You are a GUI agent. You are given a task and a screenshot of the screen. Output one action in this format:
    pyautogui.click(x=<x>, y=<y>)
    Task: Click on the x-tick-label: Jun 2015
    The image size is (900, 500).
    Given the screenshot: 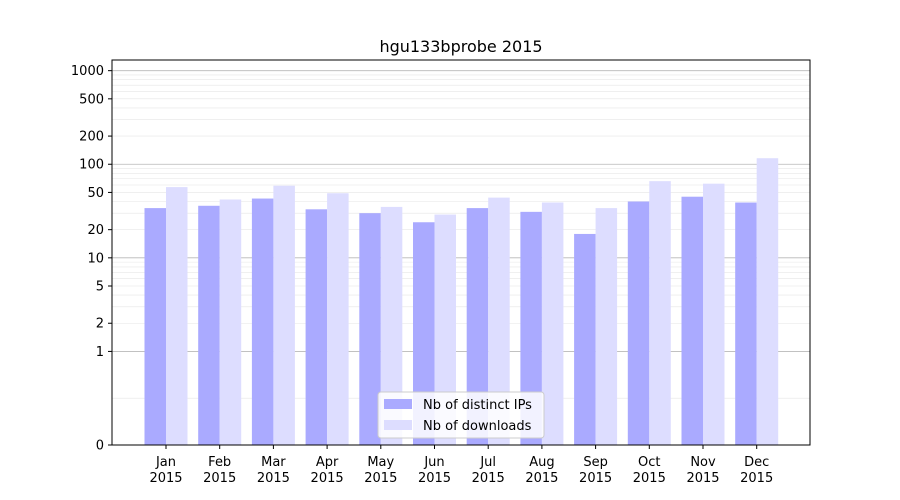 What is the action you would take?
    pyautogui.click(x=434, y=470)
    